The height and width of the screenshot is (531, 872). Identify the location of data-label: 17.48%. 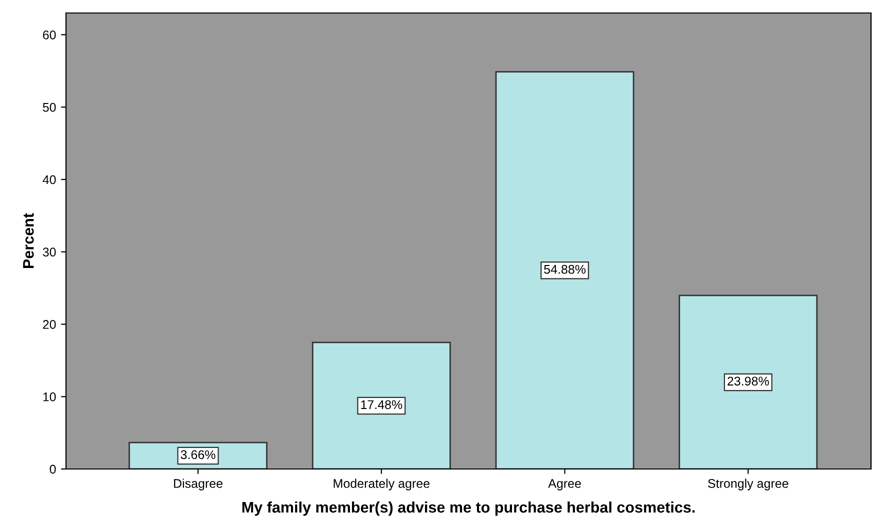
(381, 405).